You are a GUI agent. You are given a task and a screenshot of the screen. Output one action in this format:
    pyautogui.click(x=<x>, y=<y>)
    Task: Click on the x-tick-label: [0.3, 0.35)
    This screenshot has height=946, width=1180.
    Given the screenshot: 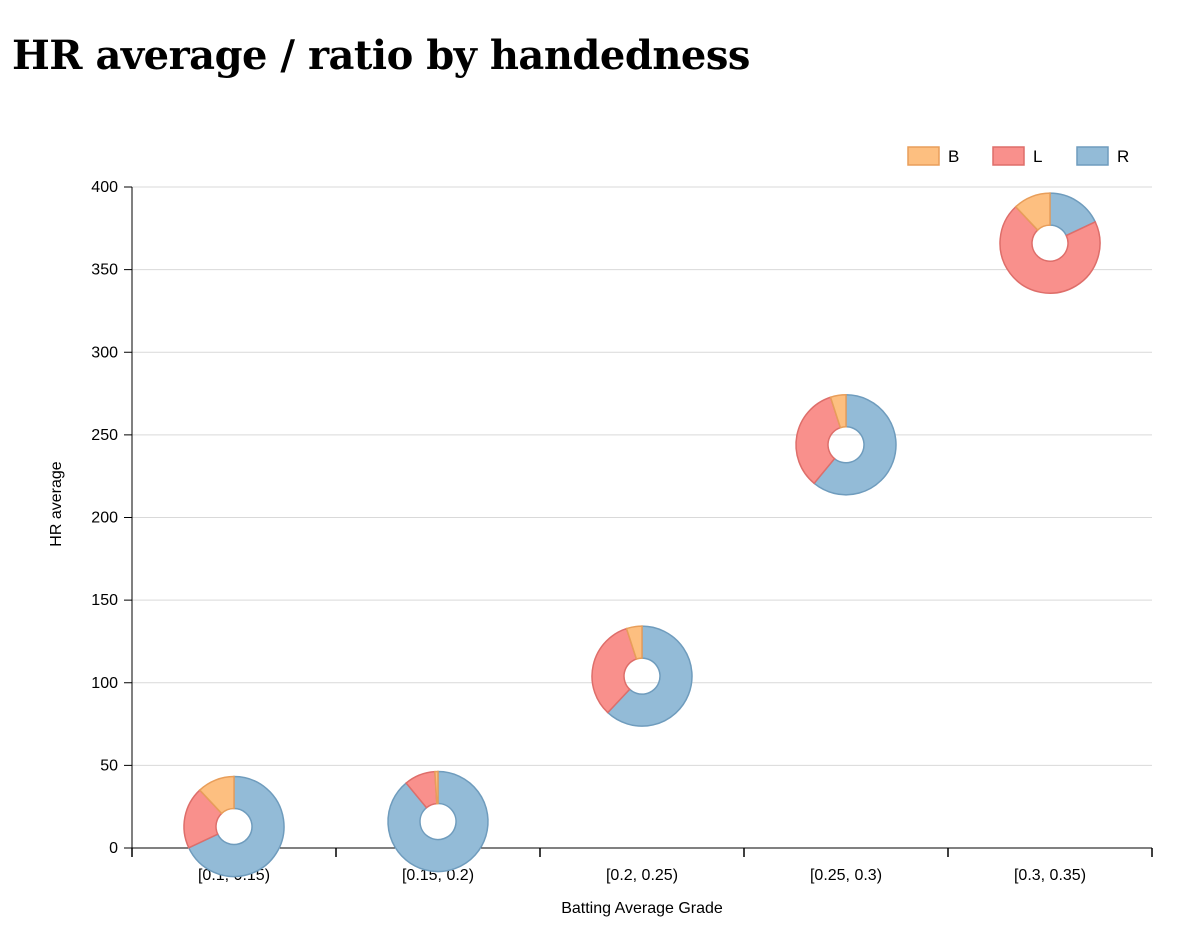 What is the action you would take?
    pyautogui.click(x=1050, y=875)
    